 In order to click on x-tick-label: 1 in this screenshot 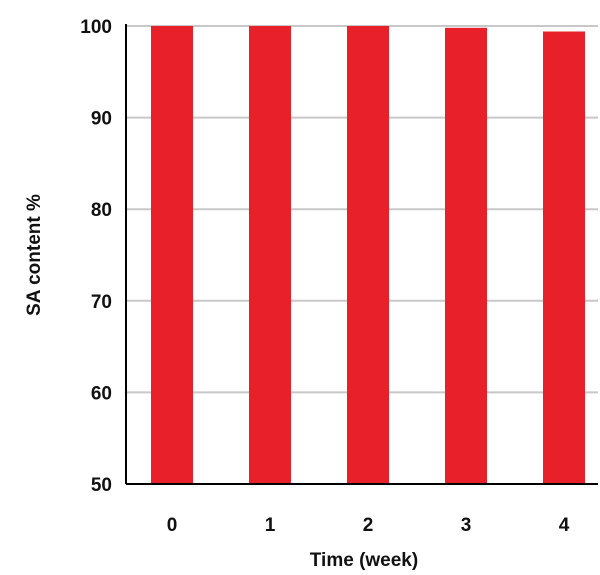, I will do `click(270, 525)`.